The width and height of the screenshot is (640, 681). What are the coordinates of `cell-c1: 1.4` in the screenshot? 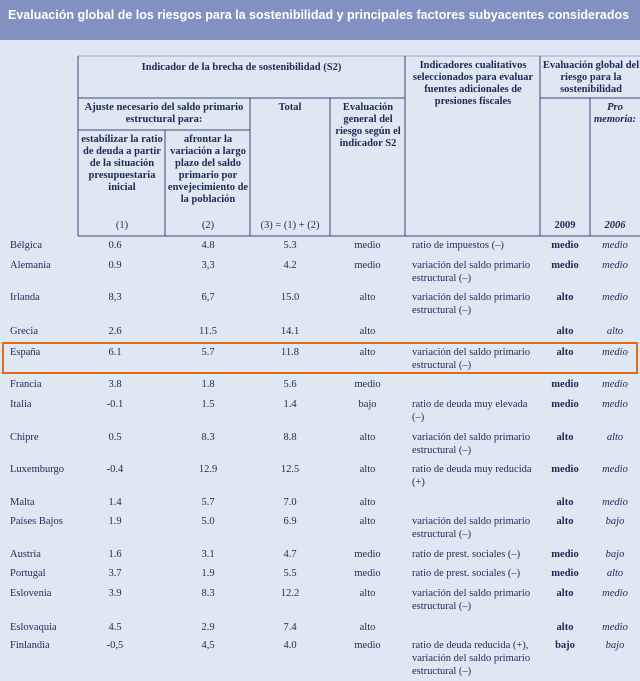 It's located at (115, 502).